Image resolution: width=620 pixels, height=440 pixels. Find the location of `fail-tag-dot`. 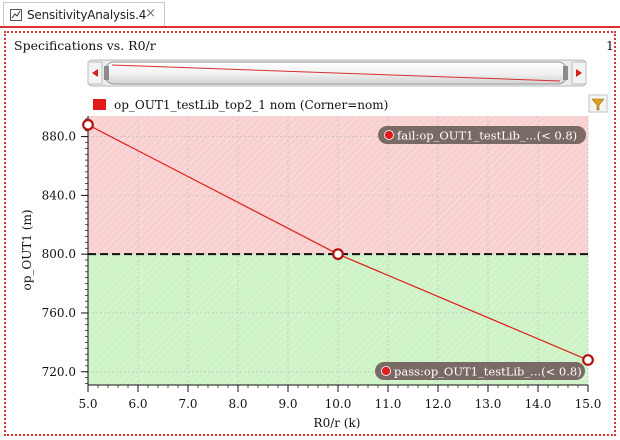

fail-tag-dot is located at coordinates (389, 135).